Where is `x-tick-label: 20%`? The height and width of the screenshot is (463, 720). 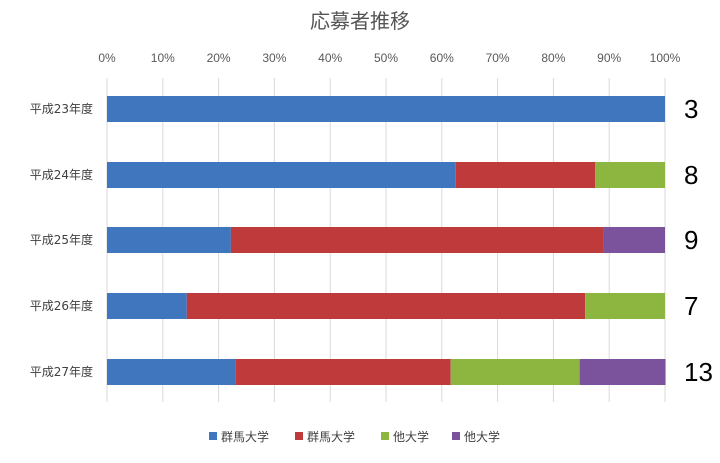 x-tick-label: 20% is located at coordinates (219, 58).